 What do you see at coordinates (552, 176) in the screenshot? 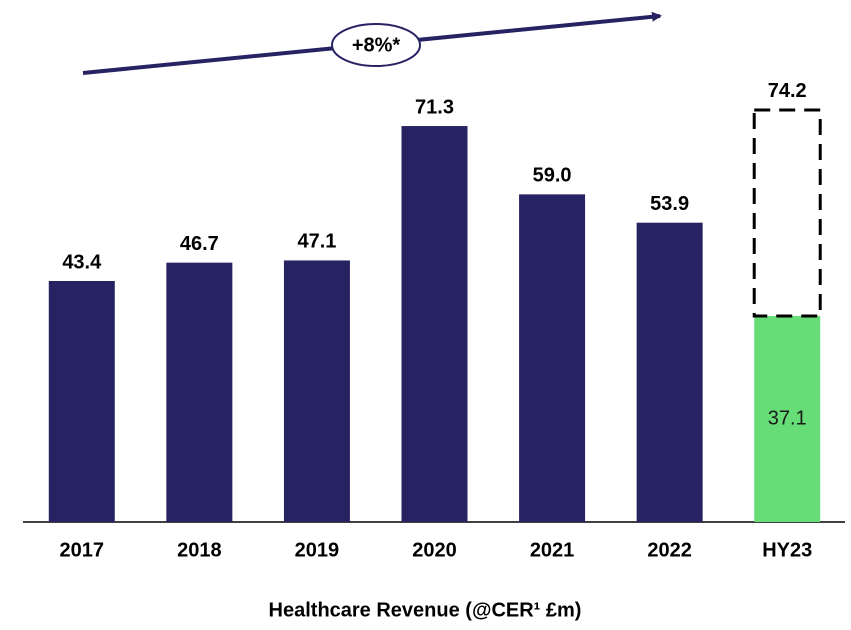
I see `value-label: 59.0` at bounding box center [552, 176].